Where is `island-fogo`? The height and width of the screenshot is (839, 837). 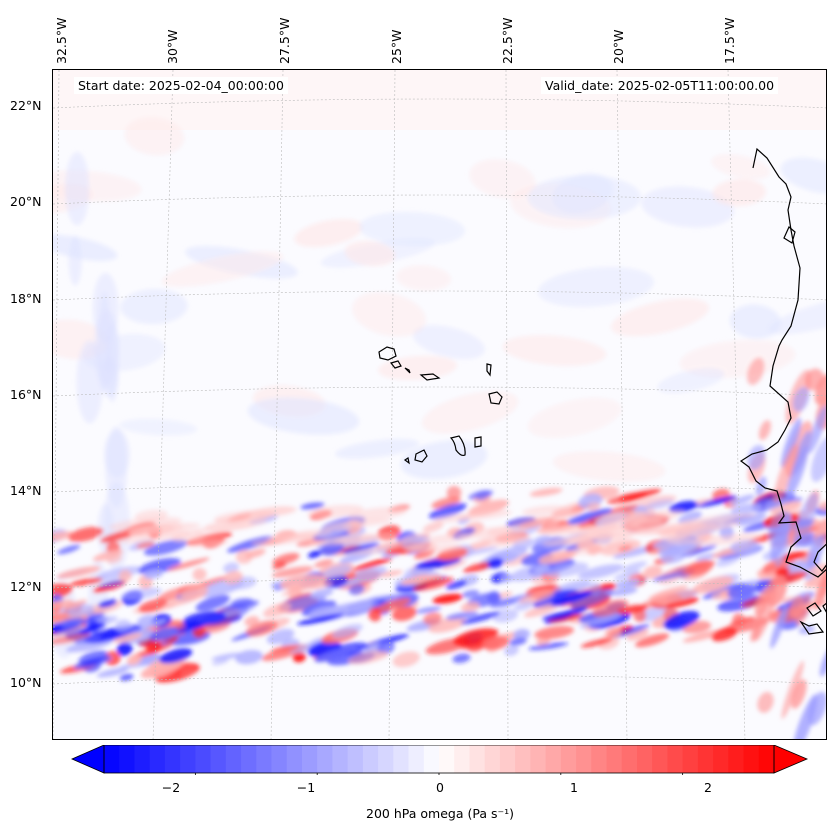
island-fogo is located at coordinates (421, 456).